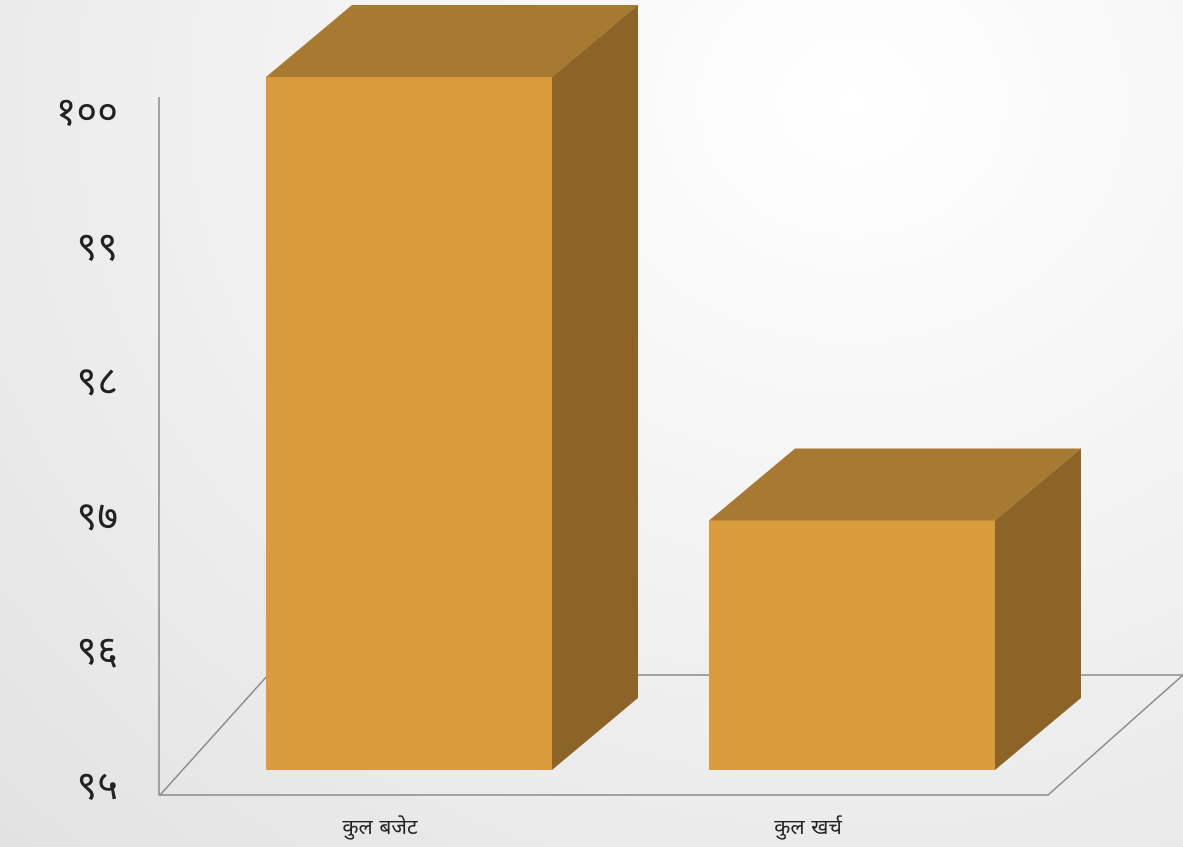 The width and height of the screenshot is (1183, 847). Describe the element at coordinates (380, 827) in the screenshot. I see `x-category-label: कुल बजेट` at that location.